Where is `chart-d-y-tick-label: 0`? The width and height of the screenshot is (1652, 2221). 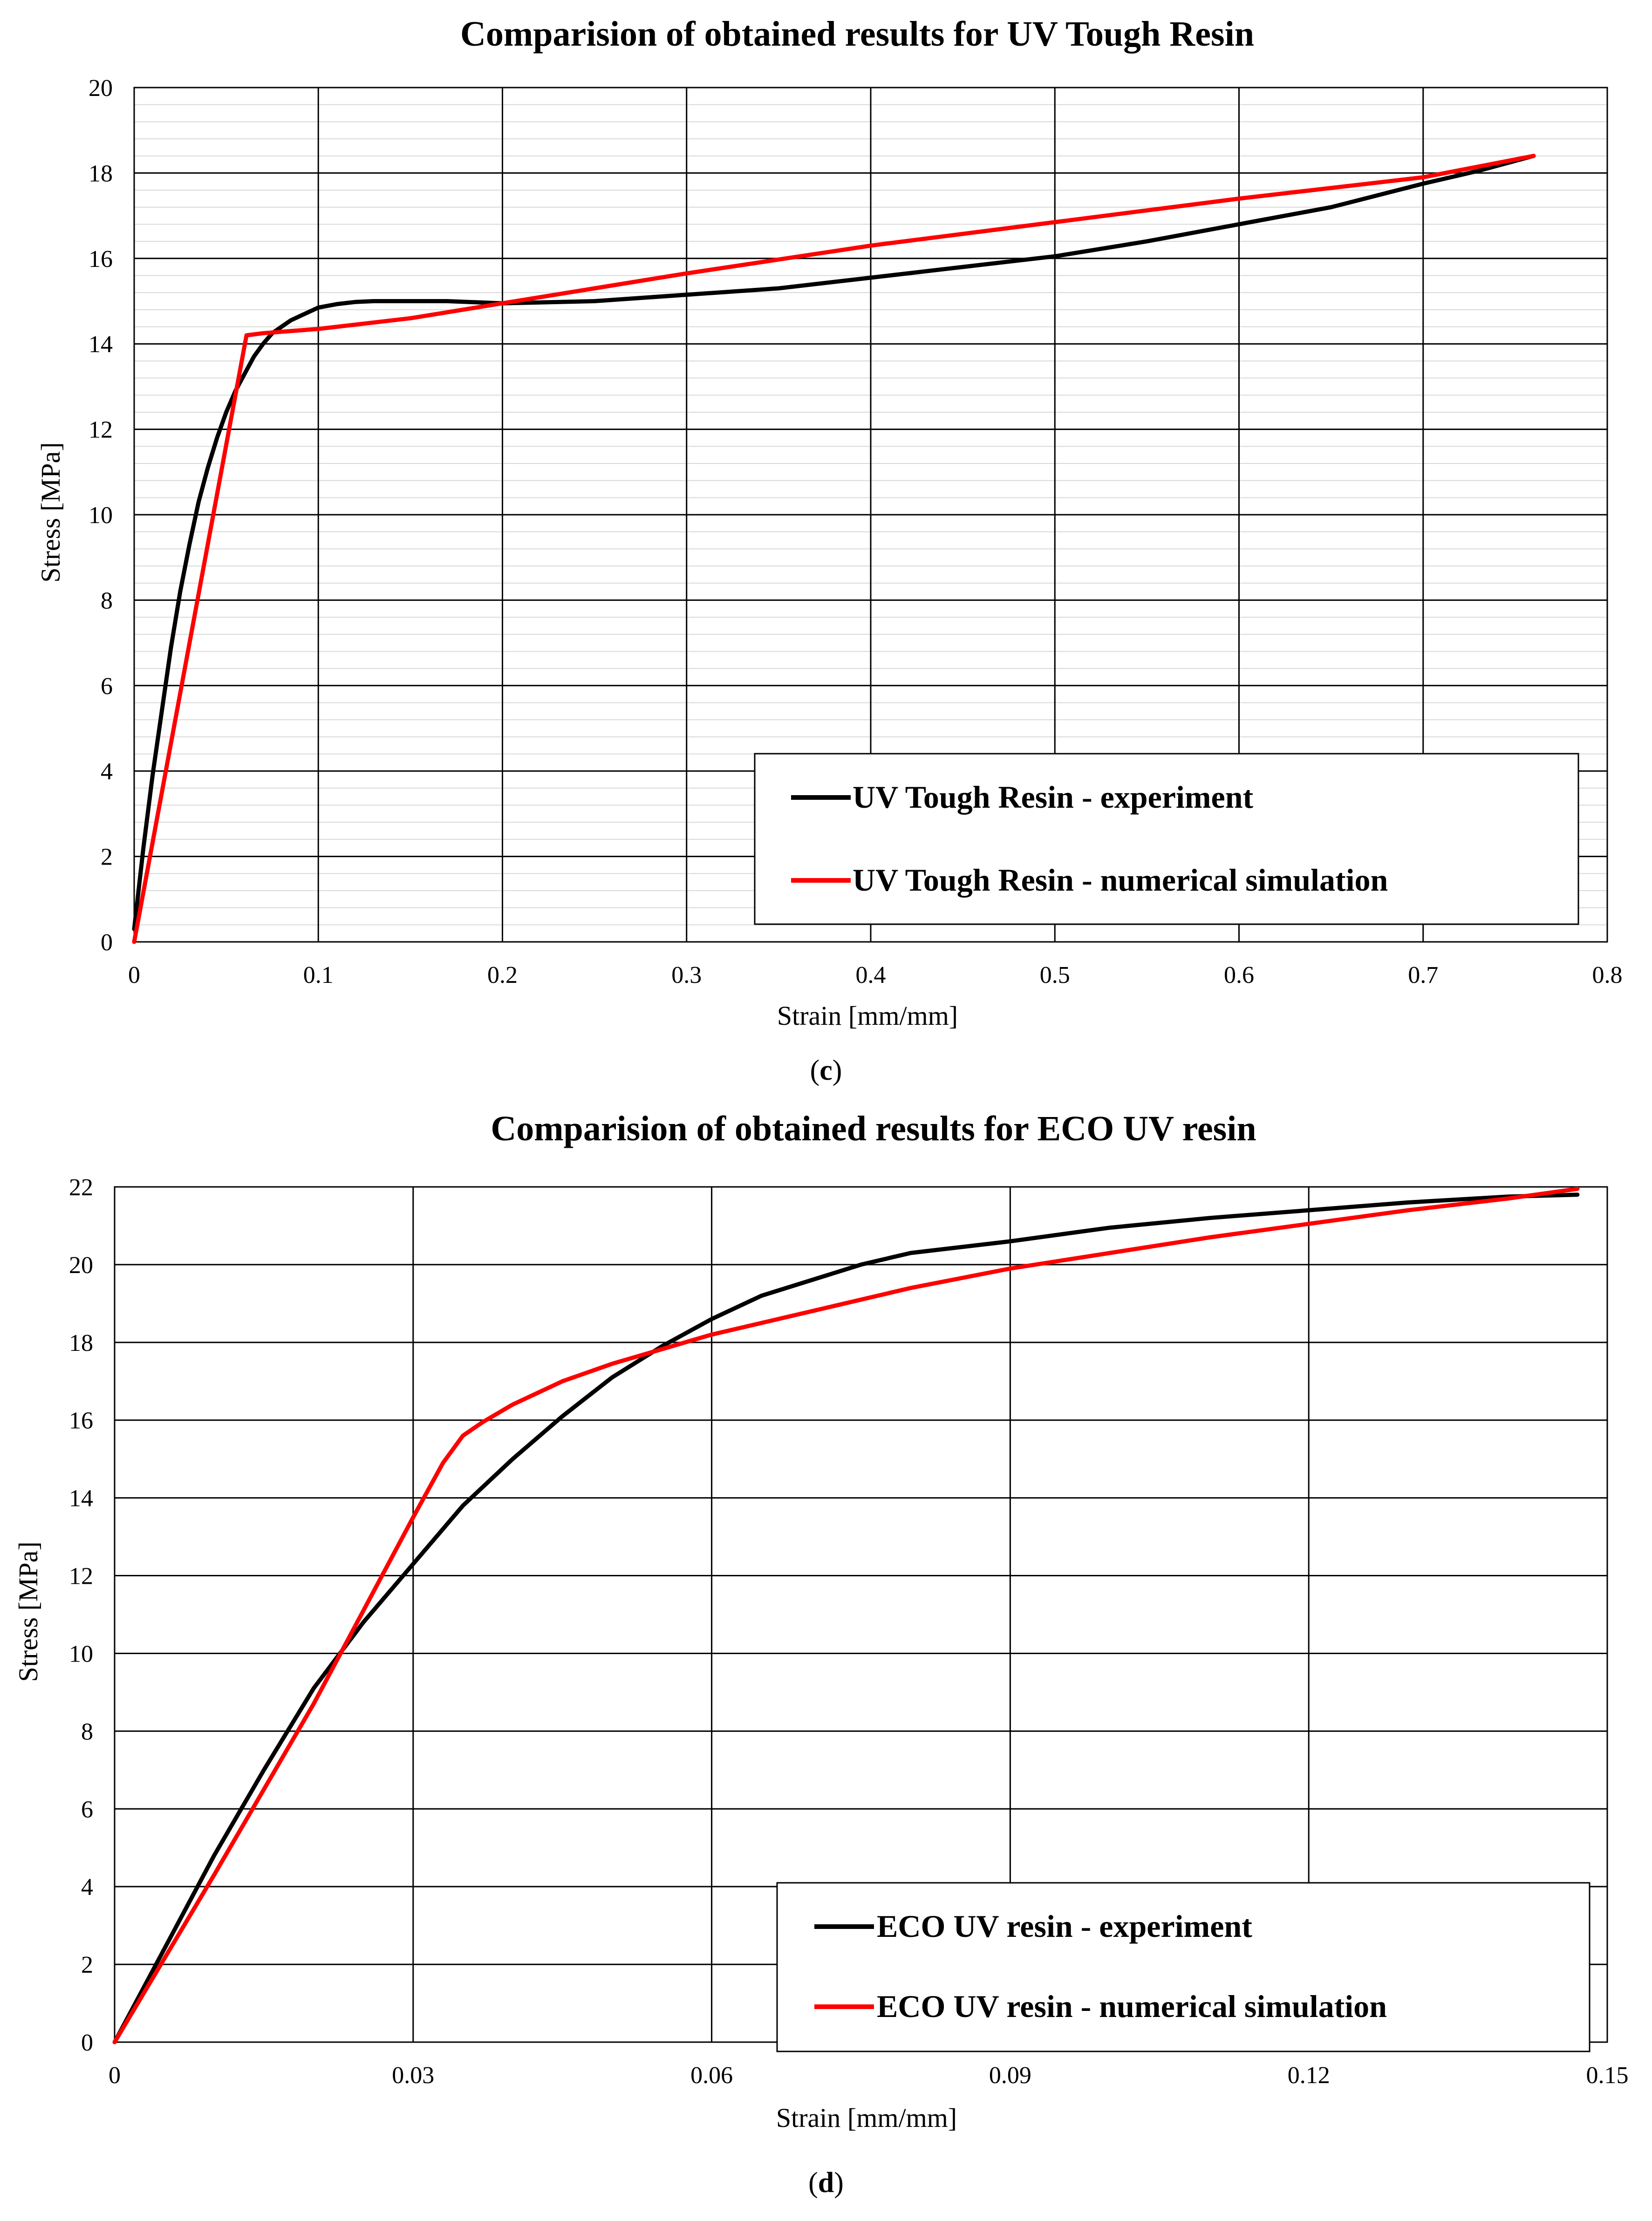 chart-d-y-tick-label: 0 is located at coordinates (87, 2043).